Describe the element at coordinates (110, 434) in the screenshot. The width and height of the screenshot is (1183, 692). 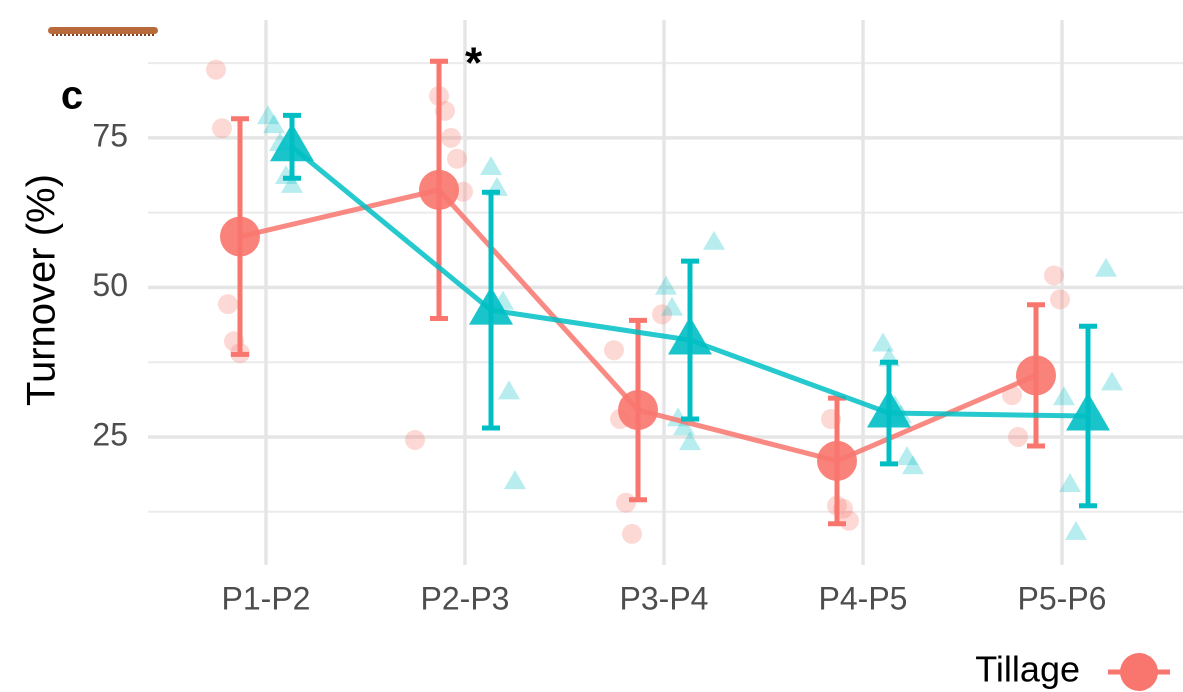
I see `y-tick-label: 25` at that location.